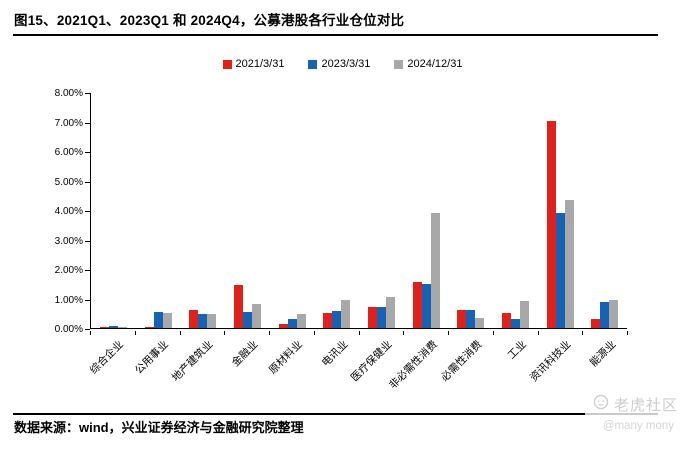 The image size is (685, 449). Describe the element at coordinates (159, 427) in the screenshot. I see `source-note: 数据来源：wind，兴业证券经济与金融研究院整理` at that location.